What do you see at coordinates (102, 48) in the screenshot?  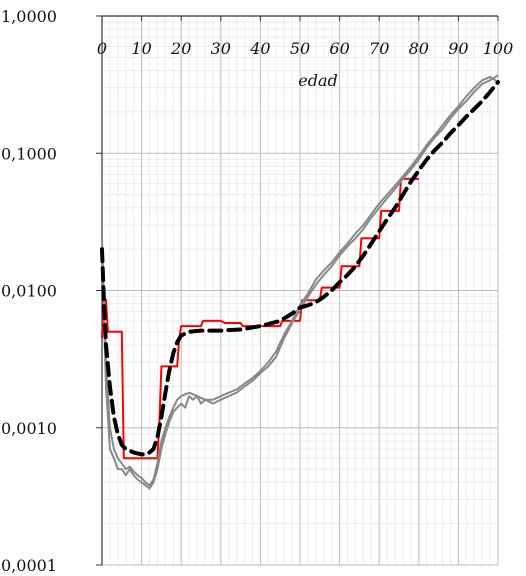 I see `x-tick-label: 0` at bounding box center [102, 48].